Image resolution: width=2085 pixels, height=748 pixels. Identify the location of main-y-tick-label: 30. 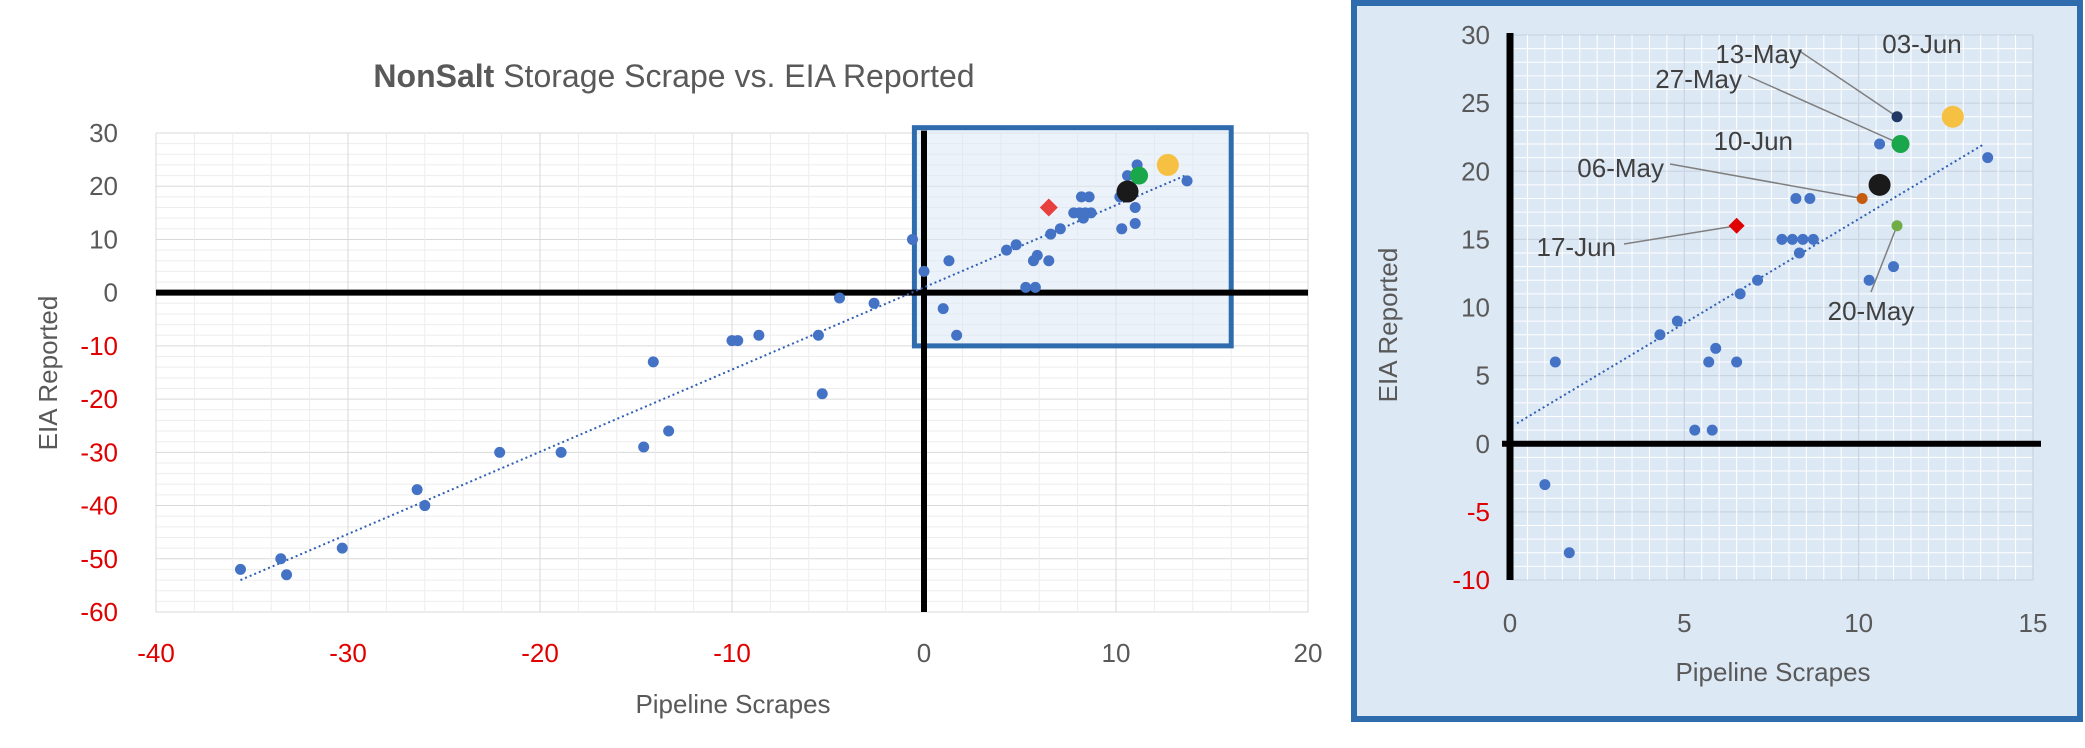
(103, 133).